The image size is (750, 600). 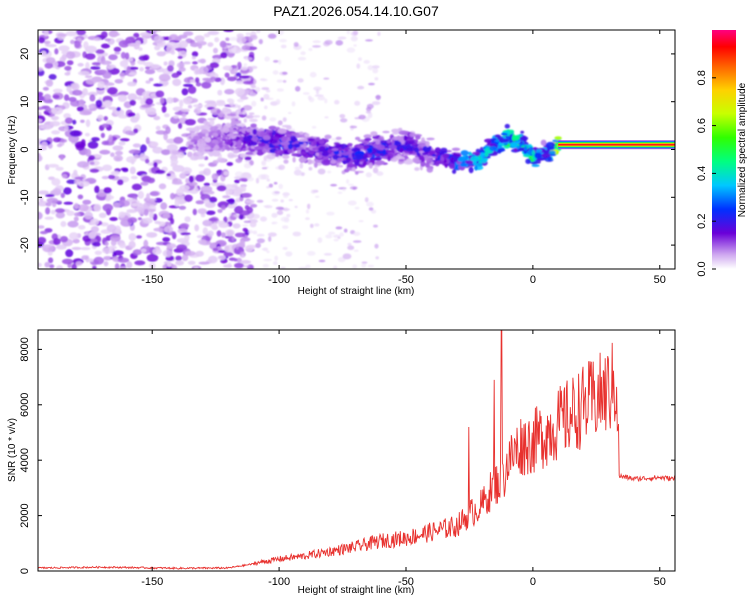 I want to click on x-tick-label: 0, so click(x=533, y=280).